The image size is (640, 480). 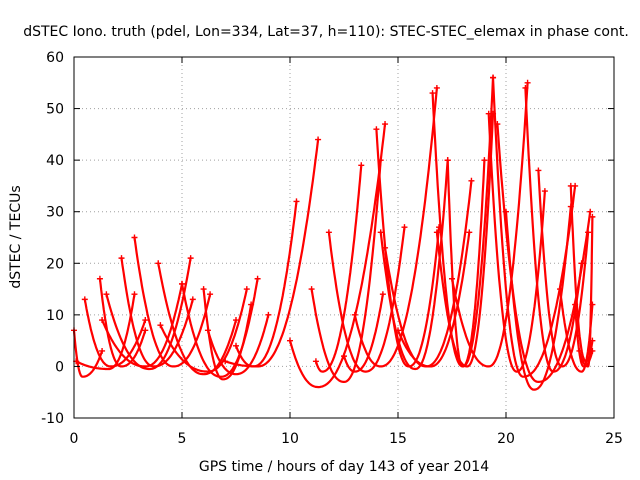 I want to click on x-tick-label: 15, so click(x=398, y=439).